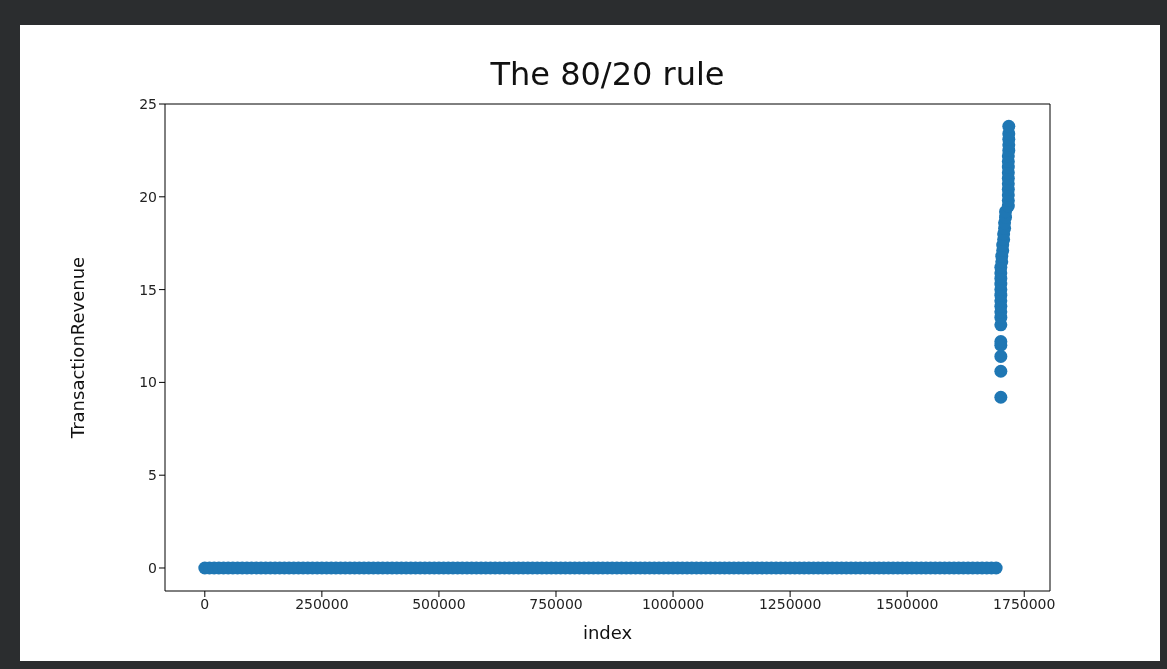 The height and width of the screenshot is (669, 1167). What do you see at coordinates (205, 603) in the screenshot?
I see `x-tick-label: 0` at bounding box center [205, 603].